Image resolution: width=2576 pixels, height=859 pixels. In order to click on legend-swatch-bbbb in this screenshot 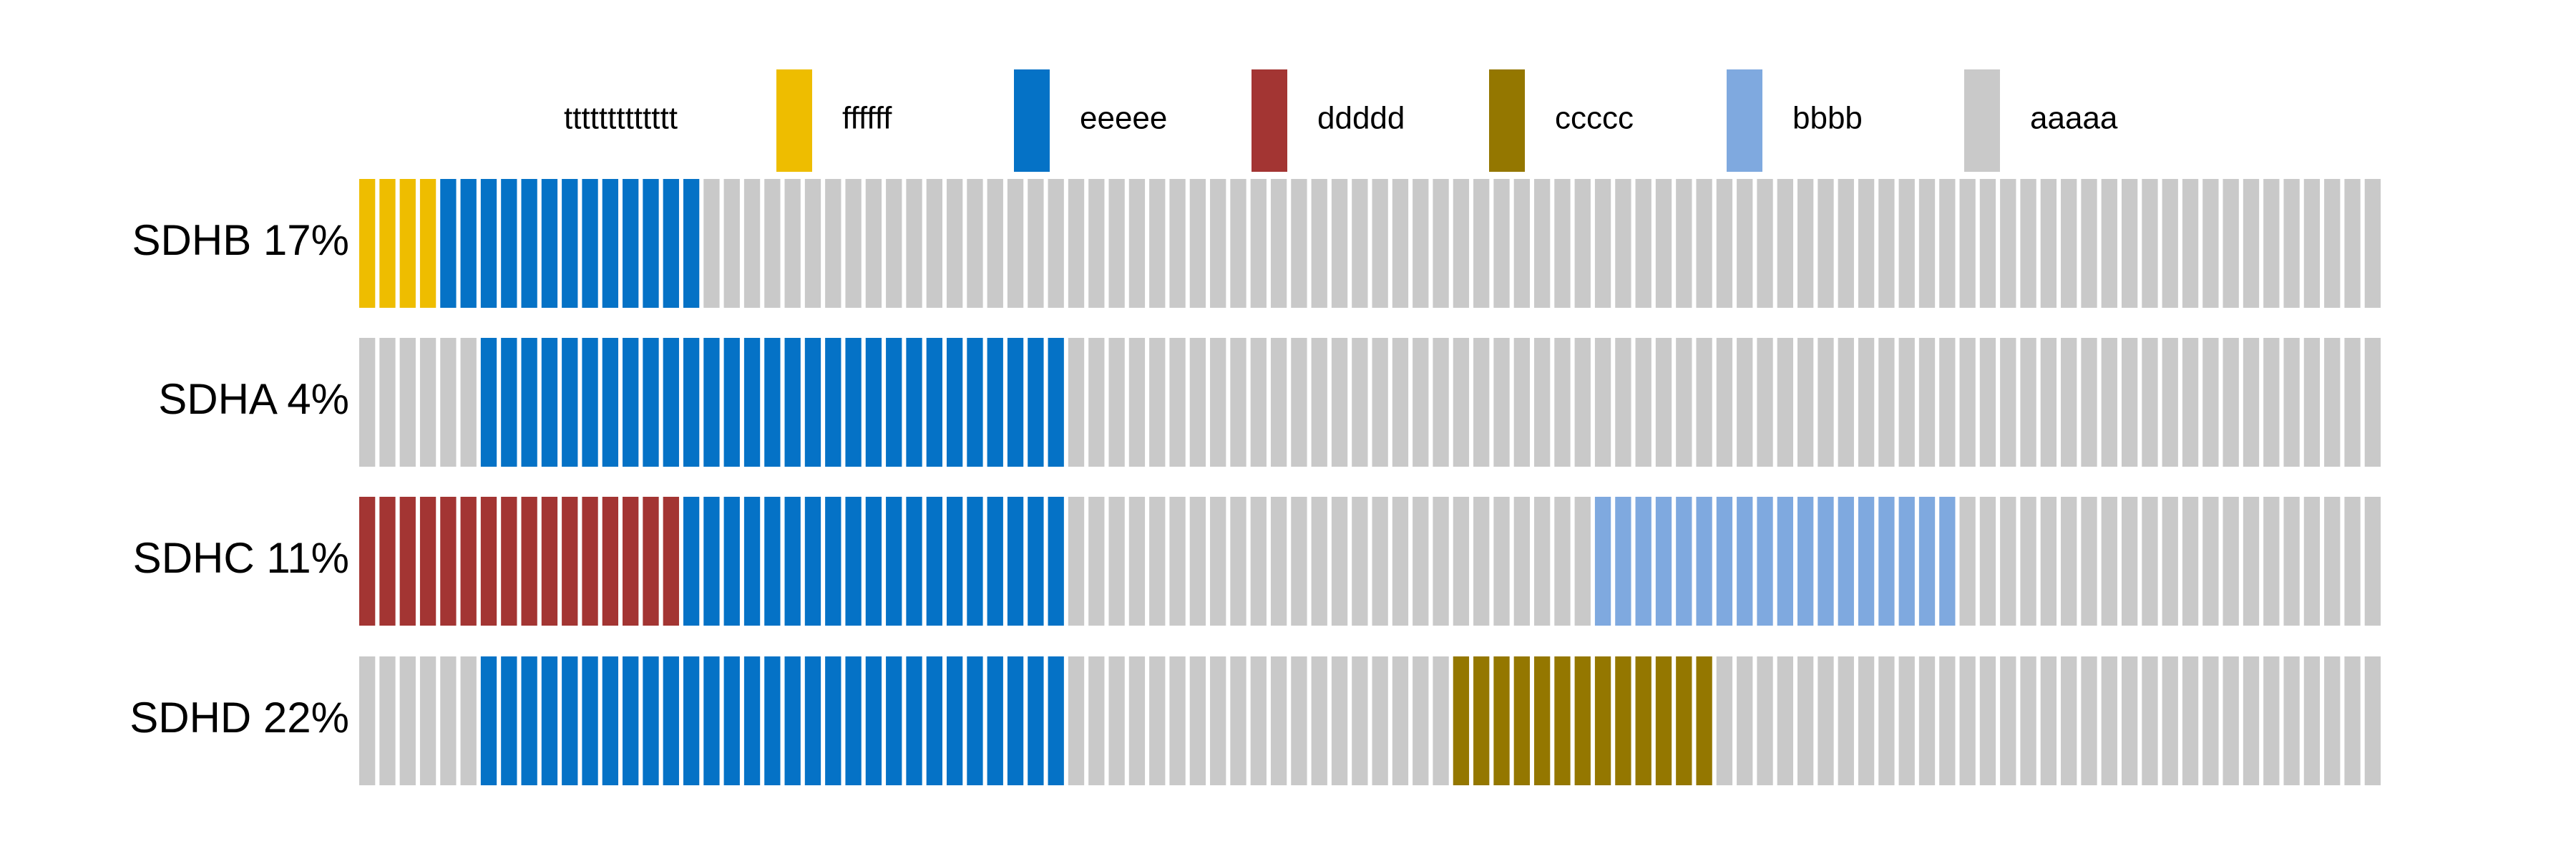, I will do `click(1744, 120)`.